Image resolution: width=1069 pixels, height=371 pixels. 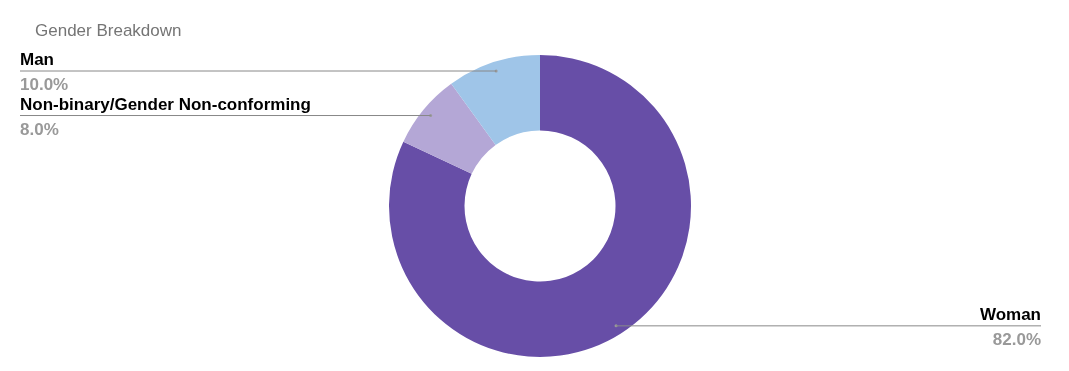 What do you see at coordinates (39, 129) in the screenshot?
I see `data-label: 8.0%` at bounding box center [39, 129].